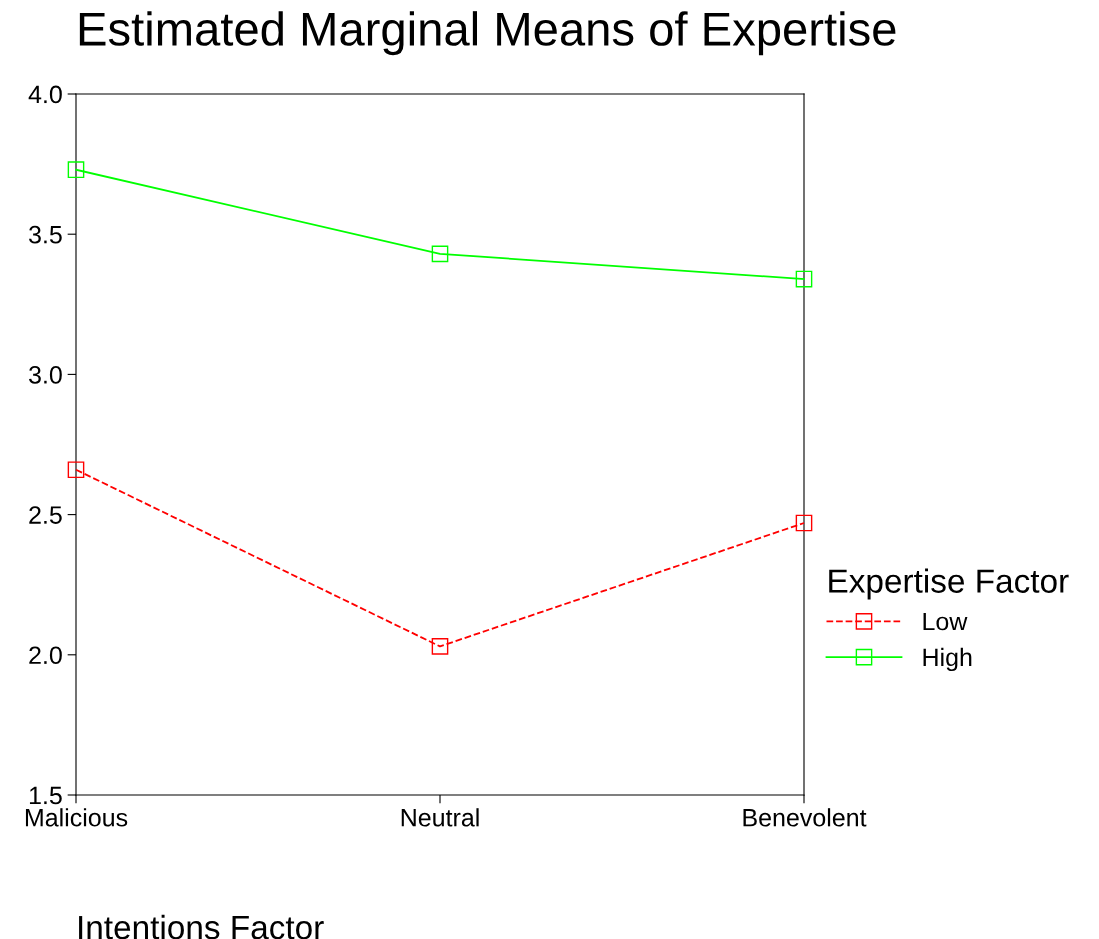 The image size is (1099, 939). I want to click on x-tick-label: Malicious, so click(76, 817).